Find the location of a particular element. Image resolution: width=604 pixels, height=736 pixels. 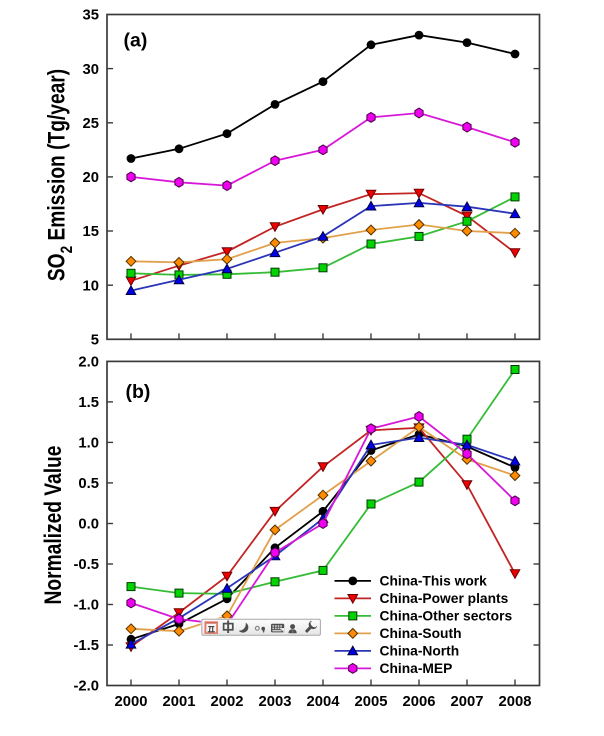

svg-text: 35 is located at coordinates (91, 16).